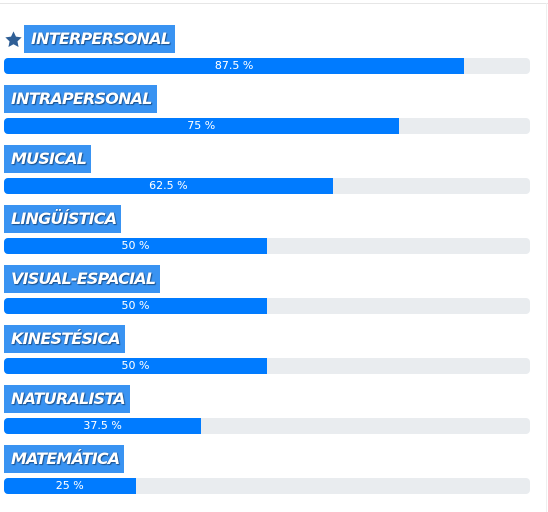 Image resolution: width=548 pixels, height=512 pixels. Describe the element at coordinates (267, 39) in the screenshot. I see `result-label-row: INTERPERSONAL` at that location.